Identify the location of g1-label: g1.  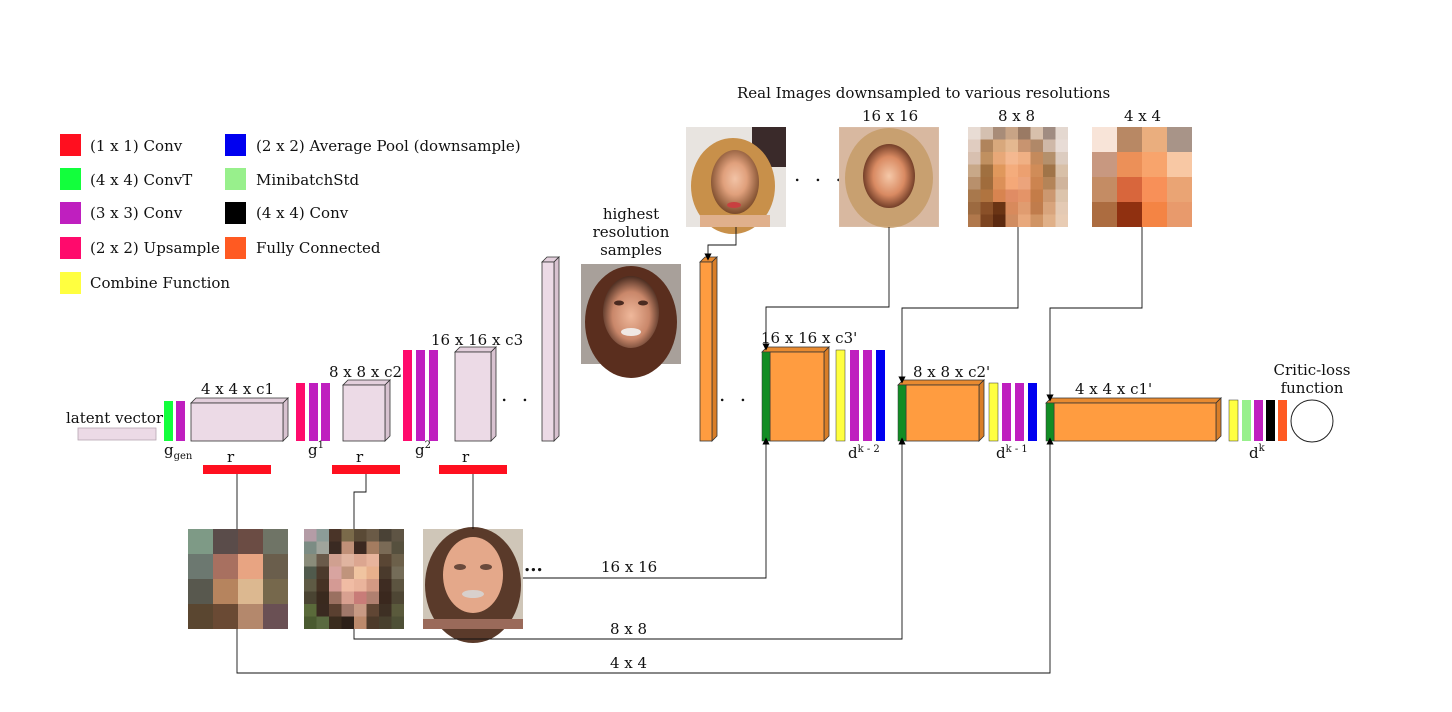
(316, 449).